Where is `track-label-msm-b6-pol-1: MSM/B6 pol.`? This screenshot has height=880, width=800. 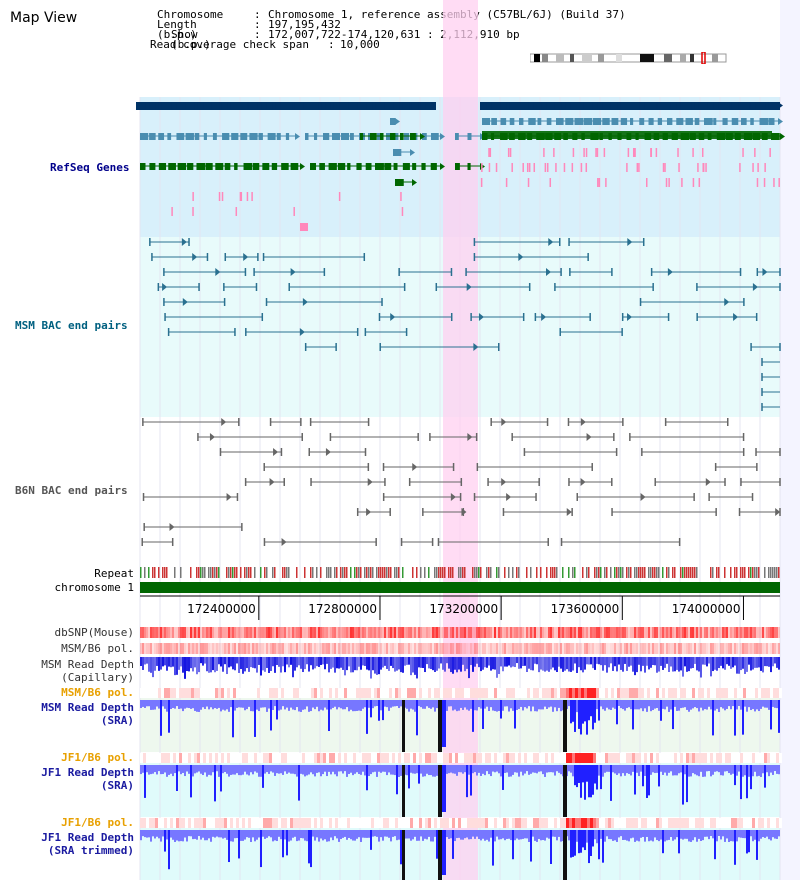 track-label-msm-b6-pol-1: MSM/B6 pol. is located at coordinates (97, 648).